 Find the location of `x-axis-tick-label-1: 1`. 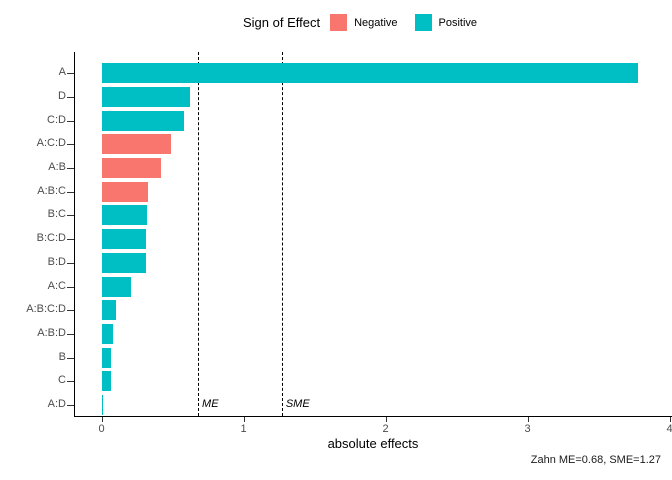

x-axis-tick-label-1: 1 is located at coordinates (243, 429).